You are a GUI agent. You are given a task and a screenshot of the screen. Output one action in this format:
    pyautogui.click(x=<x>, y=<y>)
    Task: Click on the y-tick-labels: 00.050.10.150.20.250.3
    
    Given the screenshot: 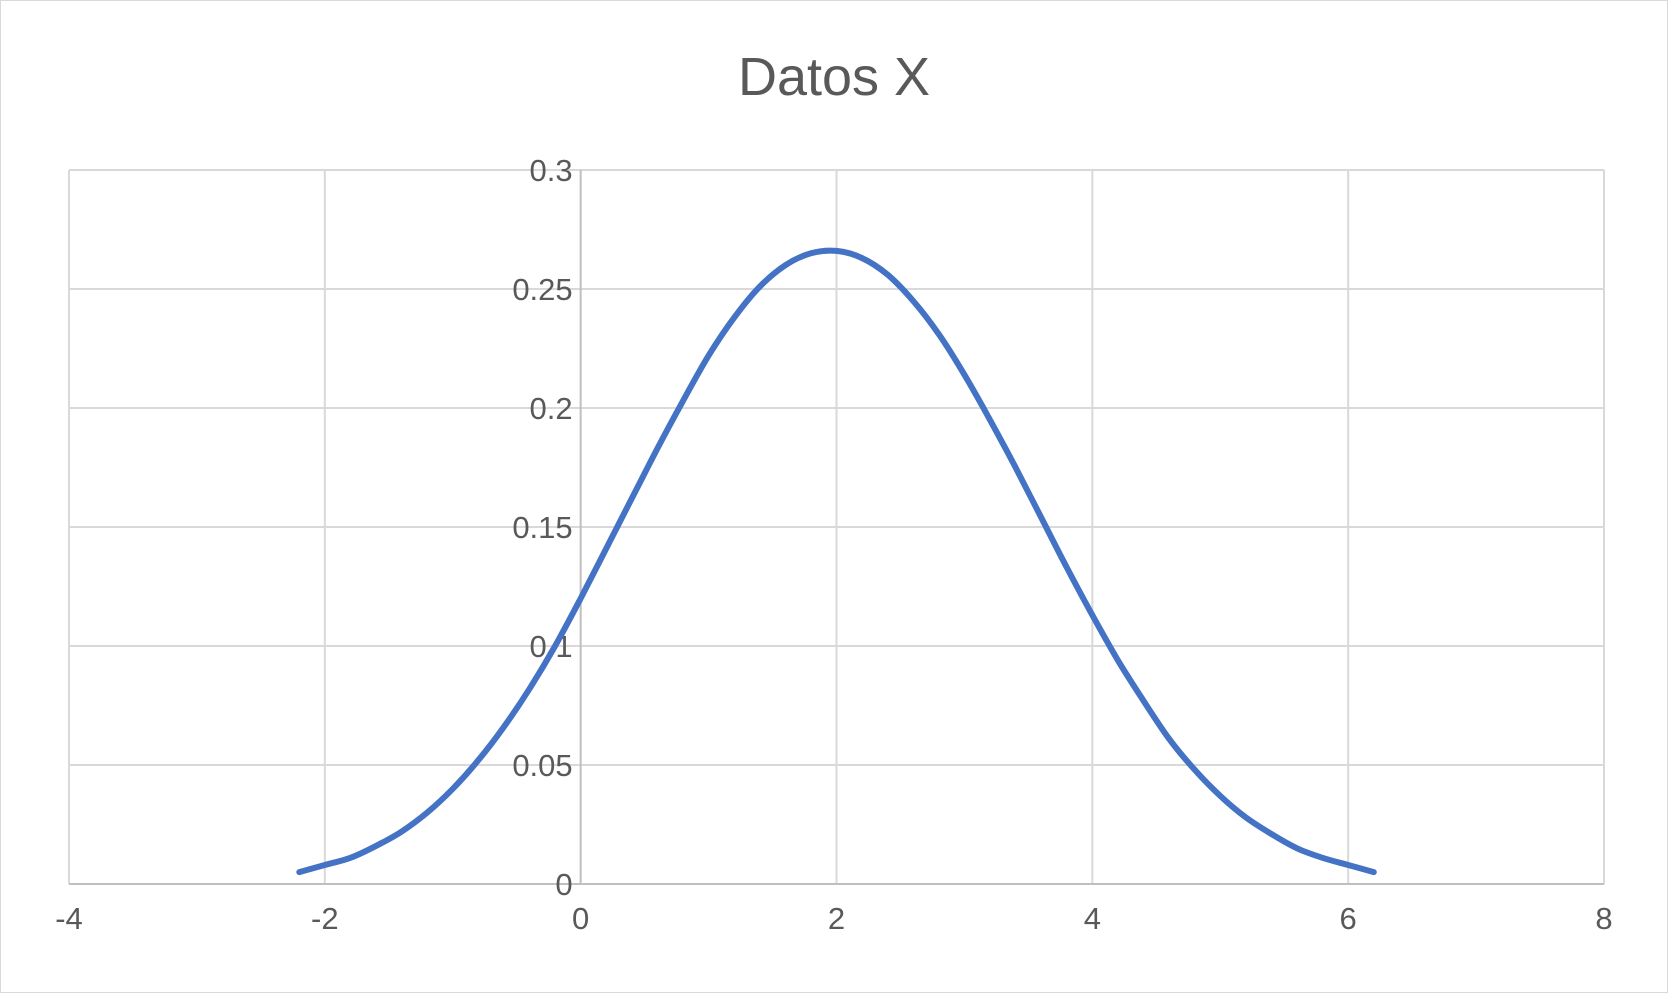 What is the action you would take?
    pyautogui.click(x=542, y=527)
    